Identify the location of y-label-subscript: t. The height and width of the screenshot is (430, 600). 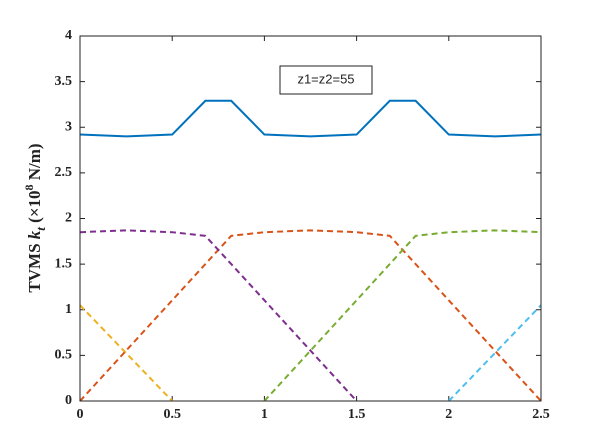
(40, 229).